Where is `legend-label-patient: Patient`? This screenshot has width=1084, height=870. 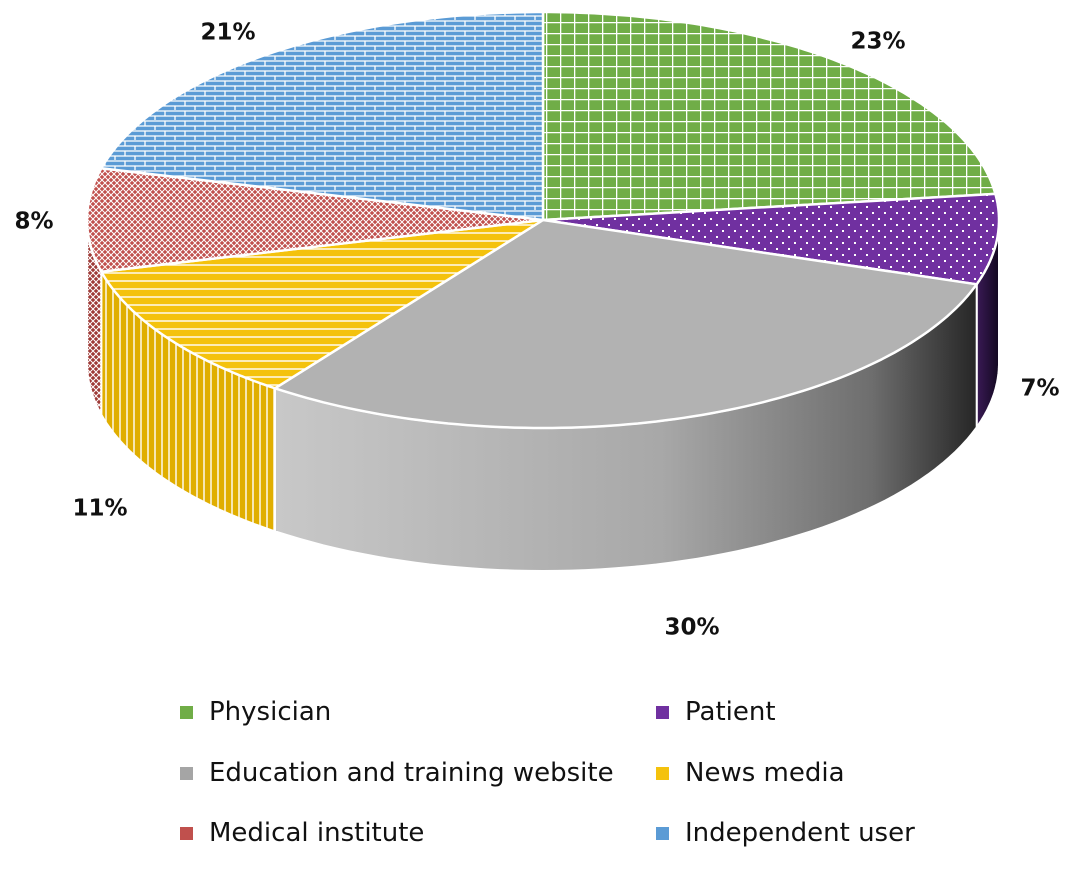
legend-label-patient: Patient is located at coordinates (730, 712).